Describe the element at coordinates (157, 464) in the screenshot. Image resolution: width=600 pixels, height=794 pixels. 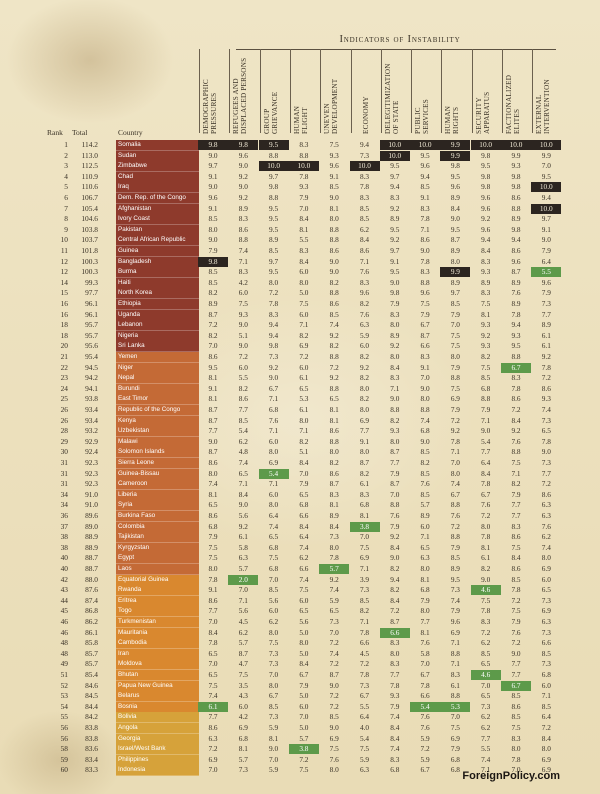
I see `country-cell: Sierra Leone` at that location.